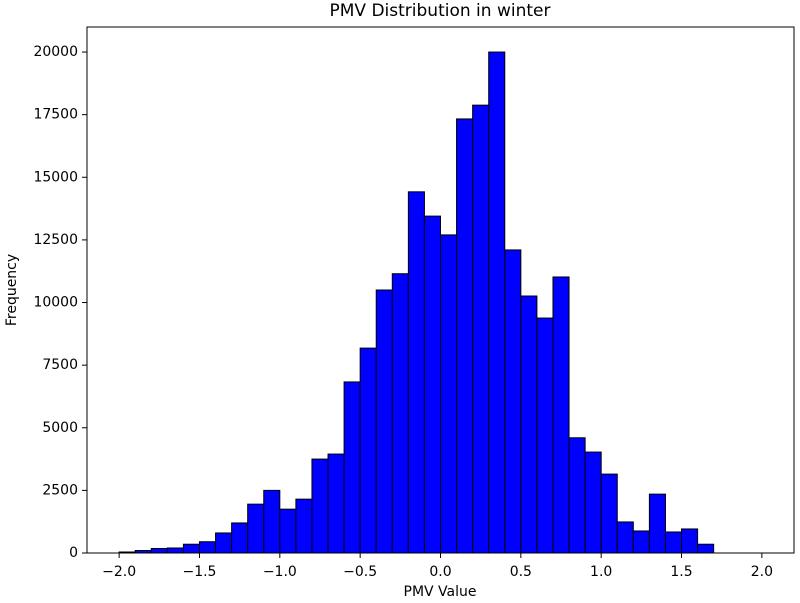 Image resolution: width=800 pixels, height=603 pixels. What do you see at coordinates (60, 365) in the screenshot?
I see `y-tick-label: 7500` at bounding box center [60, 365].